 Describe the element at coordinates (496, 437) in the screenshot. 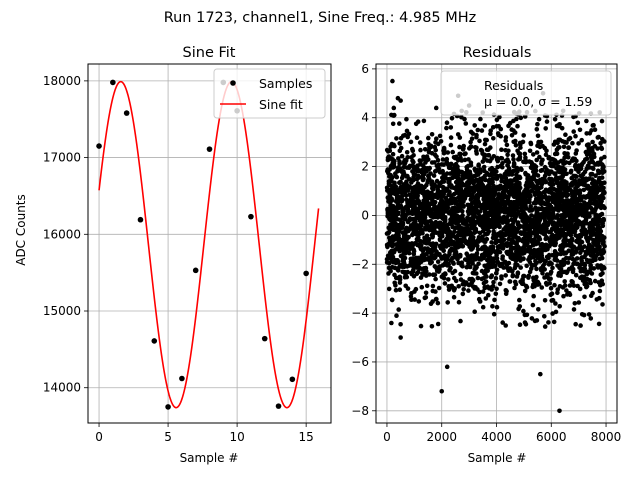

I see `residuals-xtick-label: 4000` at that location.